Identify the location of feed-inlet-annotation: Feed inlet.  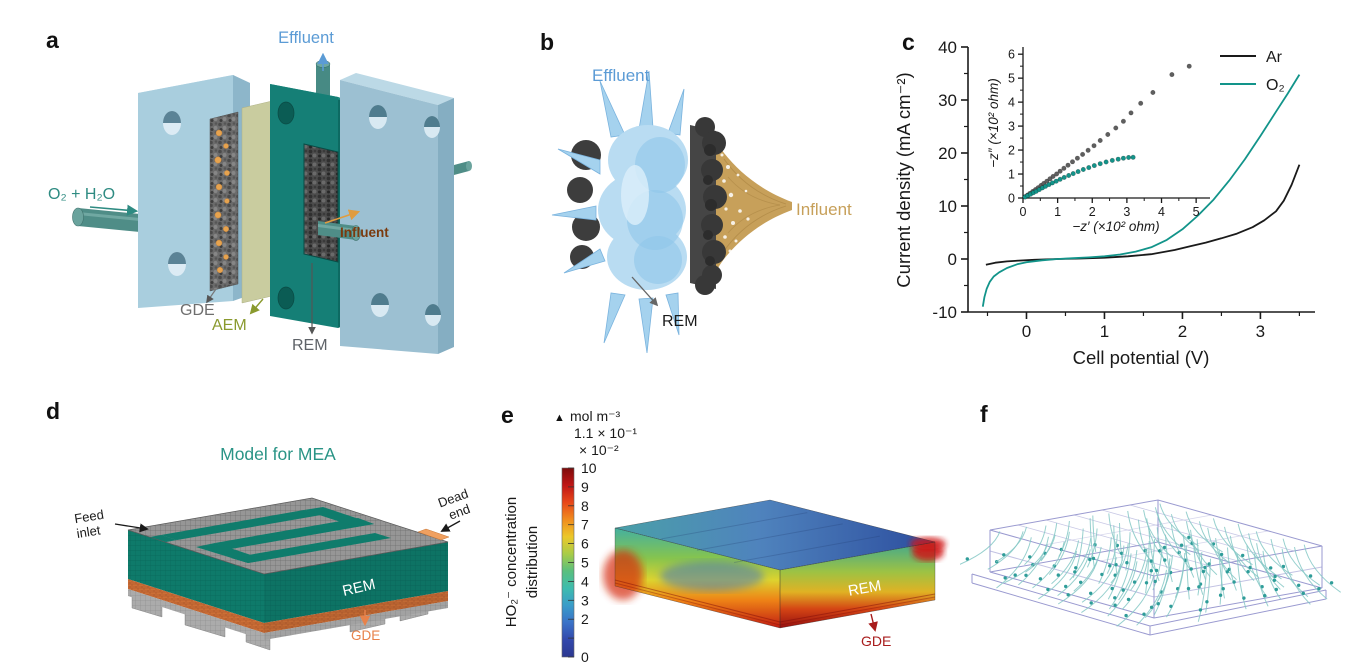
(89, 524).